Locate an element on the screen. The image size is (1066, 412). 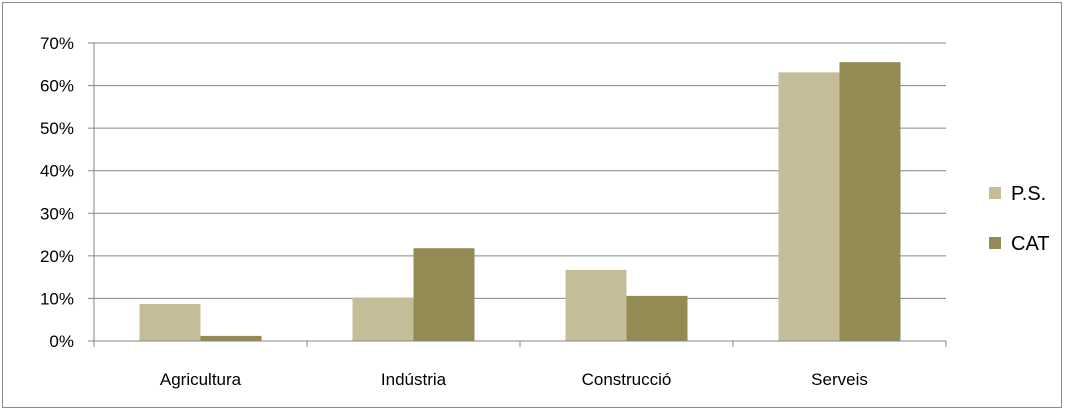
y-tick-label: 60% is located at coordinates (57, 86).